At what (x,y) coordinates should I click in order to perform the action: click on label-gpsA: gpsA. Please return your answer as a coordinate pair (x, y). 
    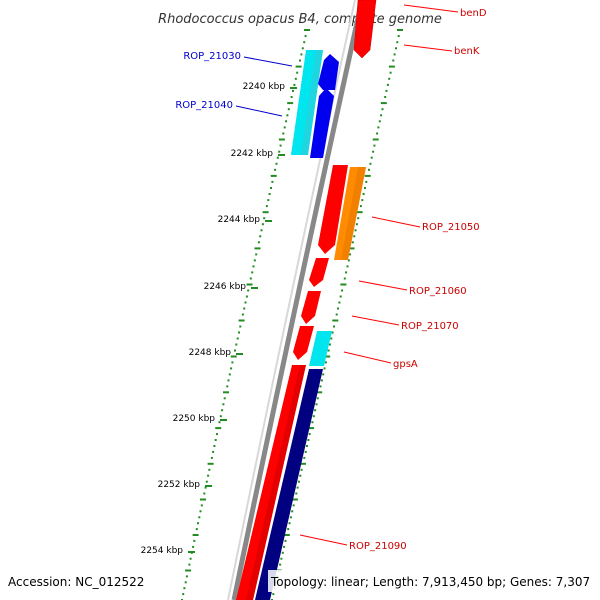
    Looking at the image, I should click on (405, 364).